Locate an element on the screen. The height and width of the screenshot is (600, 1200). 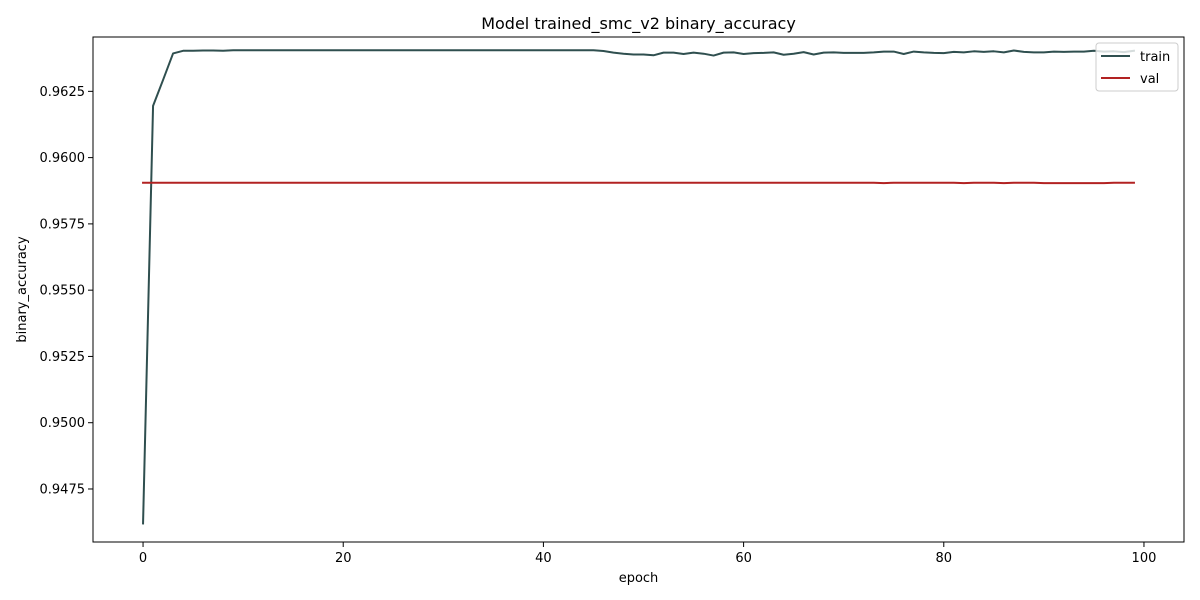
legend: train val is located at coordinates (1137, 67).